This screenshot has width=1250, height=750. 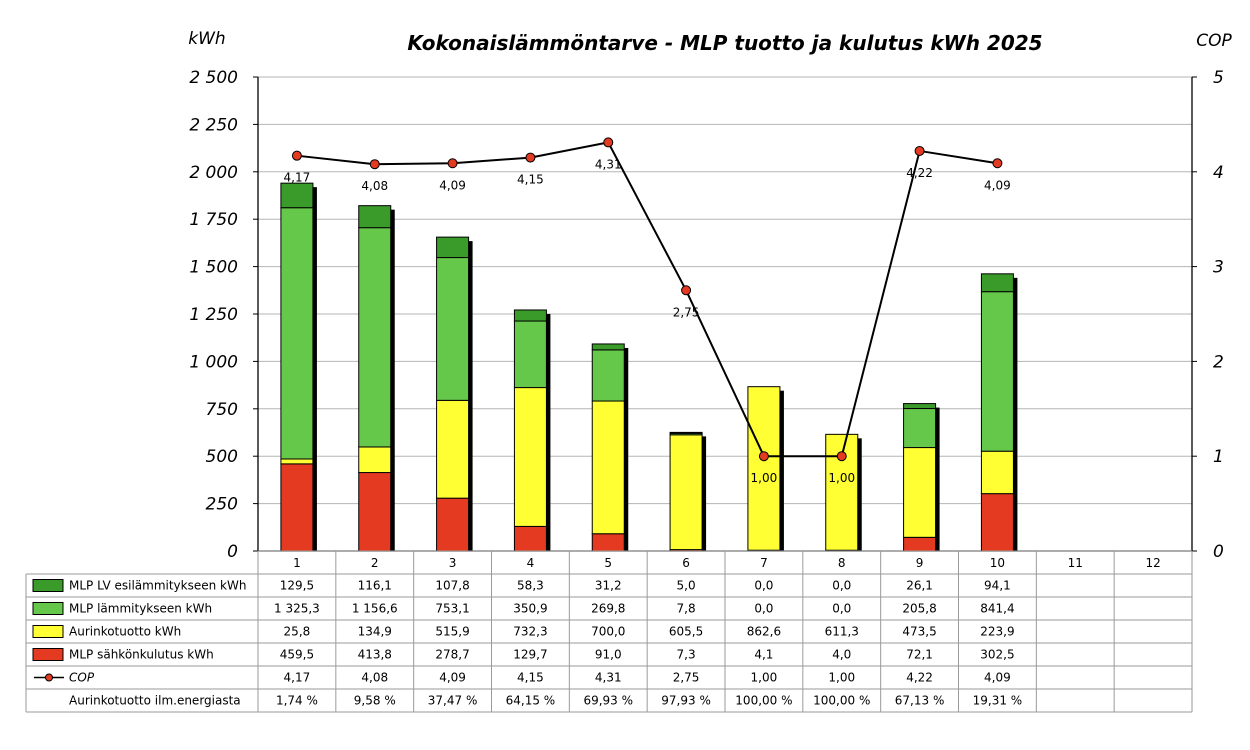 What do you see at coordinates (919, 586) in the screenshot?
I see `table-cell: 26,1` at bounding box center [919, 586].